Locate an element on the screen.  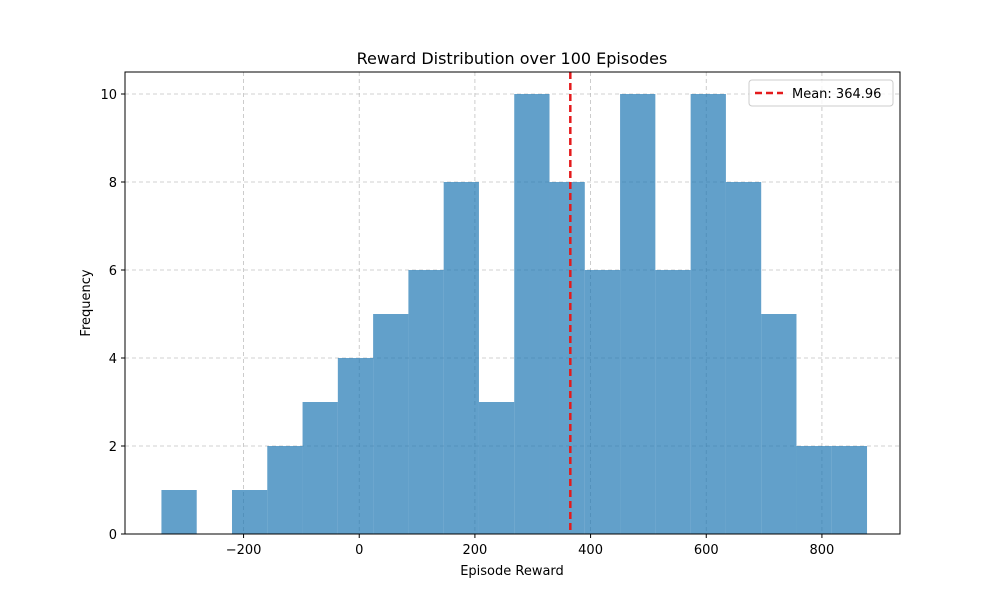
y-tick-label: 10 is located at coordinates (108, 95).